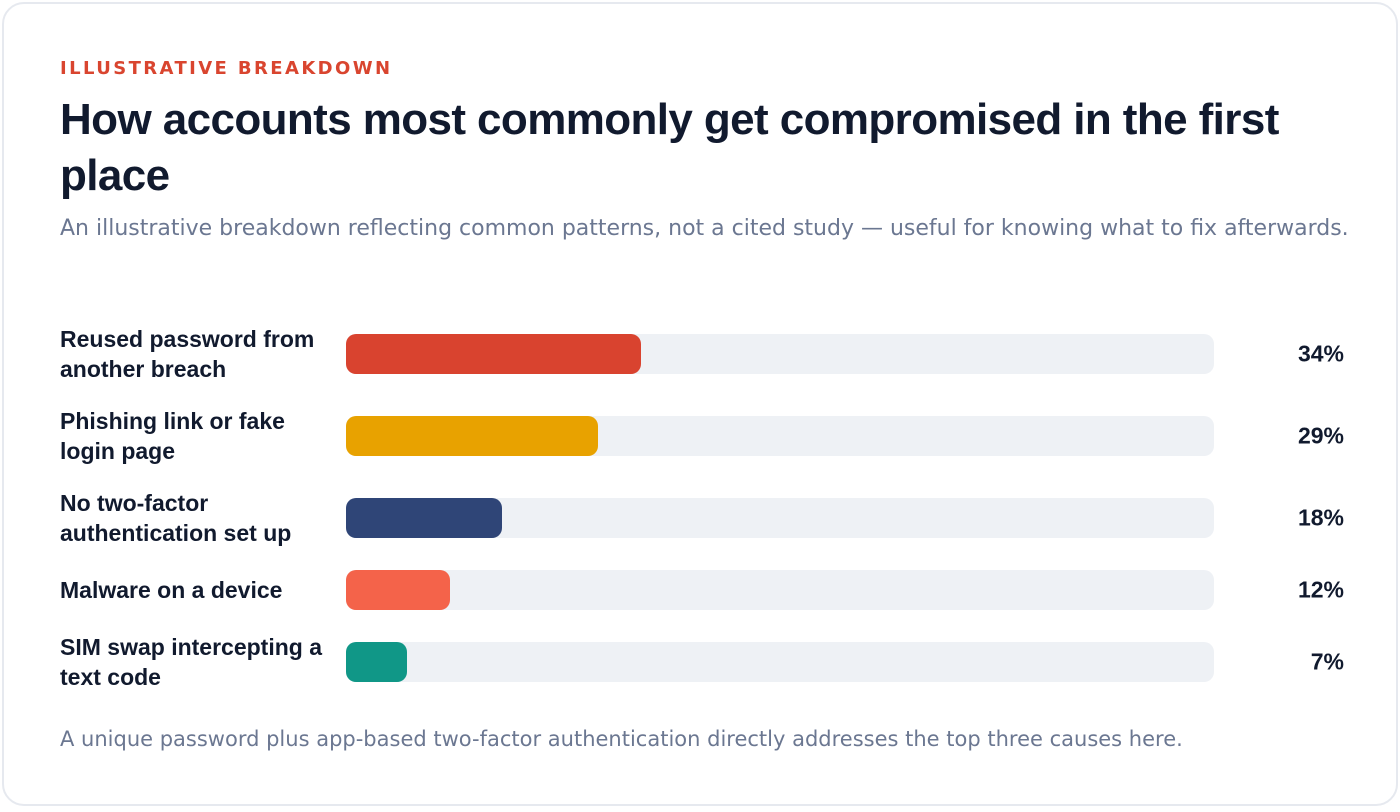  Describe the element at coordinates (176, 518) in the screenshot. I see `bar-category-label: No two-factor authentication set up` at that location.